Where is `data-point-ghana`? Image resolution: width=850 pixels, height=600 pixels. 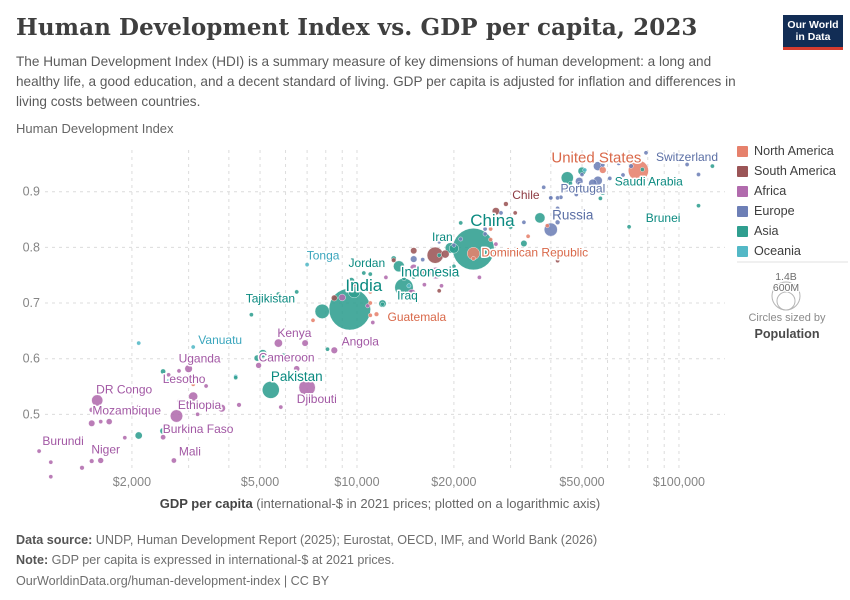
data-point-ghana is located at coordinates (305, 343).